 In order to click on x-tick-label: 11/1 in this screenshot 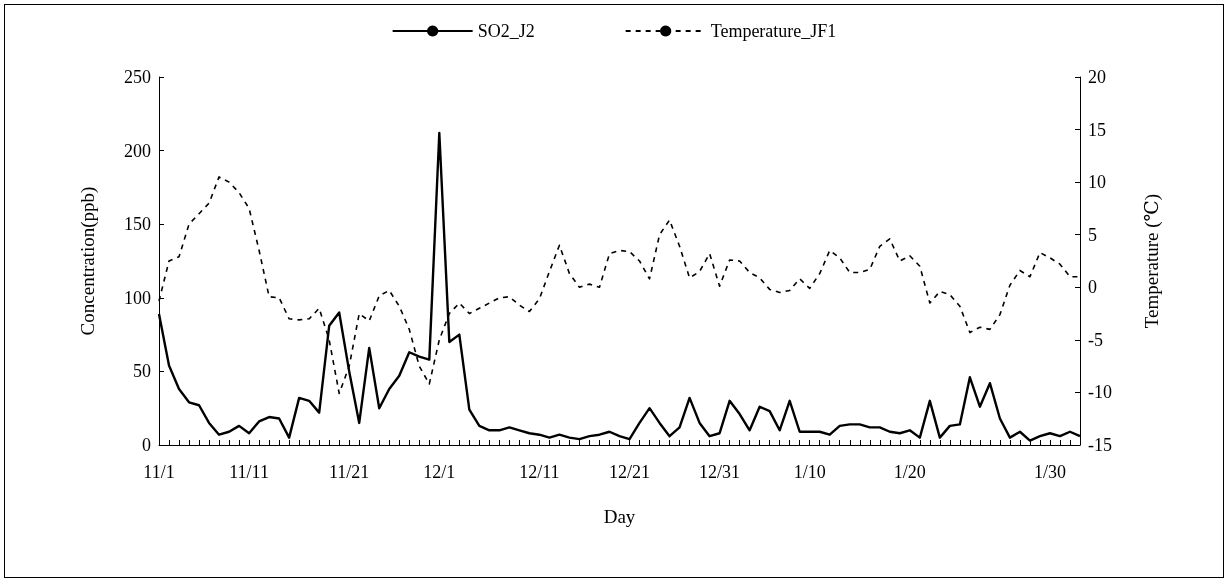, I will do `click(159, 472)`.